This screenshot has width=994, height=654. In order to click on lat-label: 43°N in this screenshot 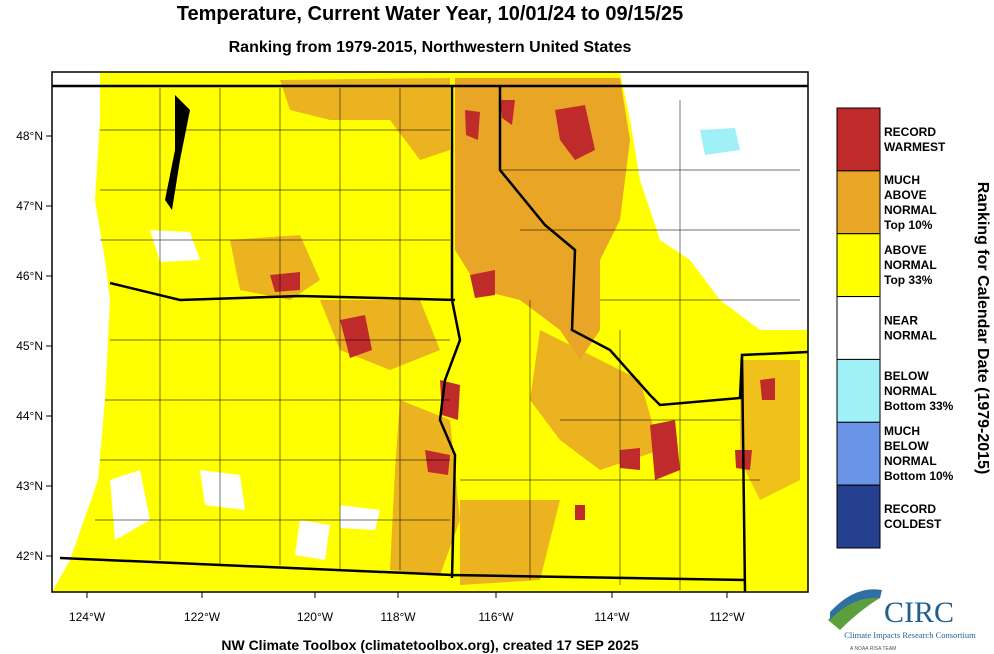, I will do `click(29, 486)`.